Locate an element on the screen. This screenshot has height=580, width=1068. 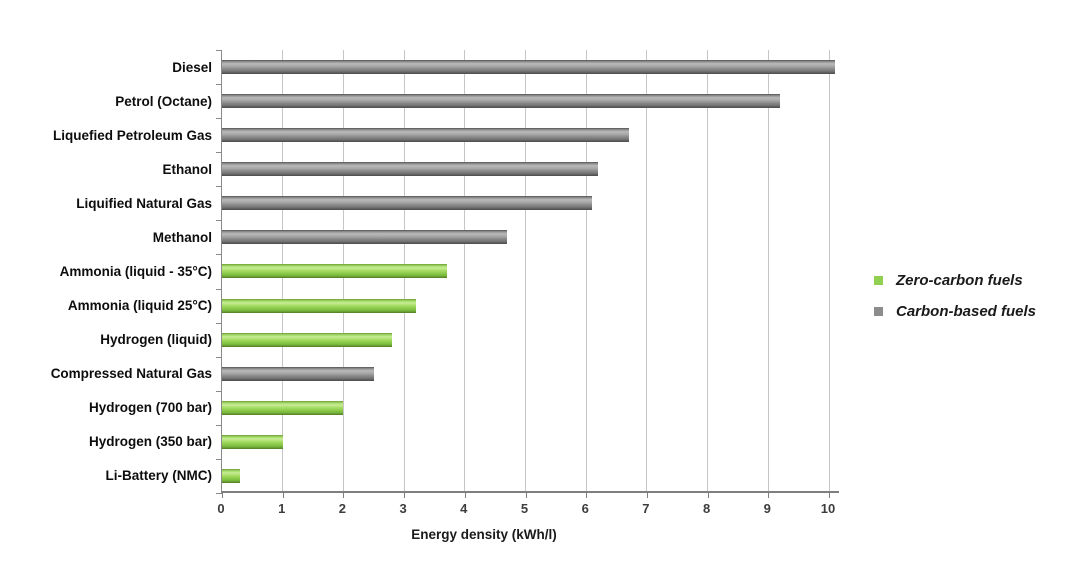
legend-label: Carbon-based fuels is located at coordinates (966, 311).